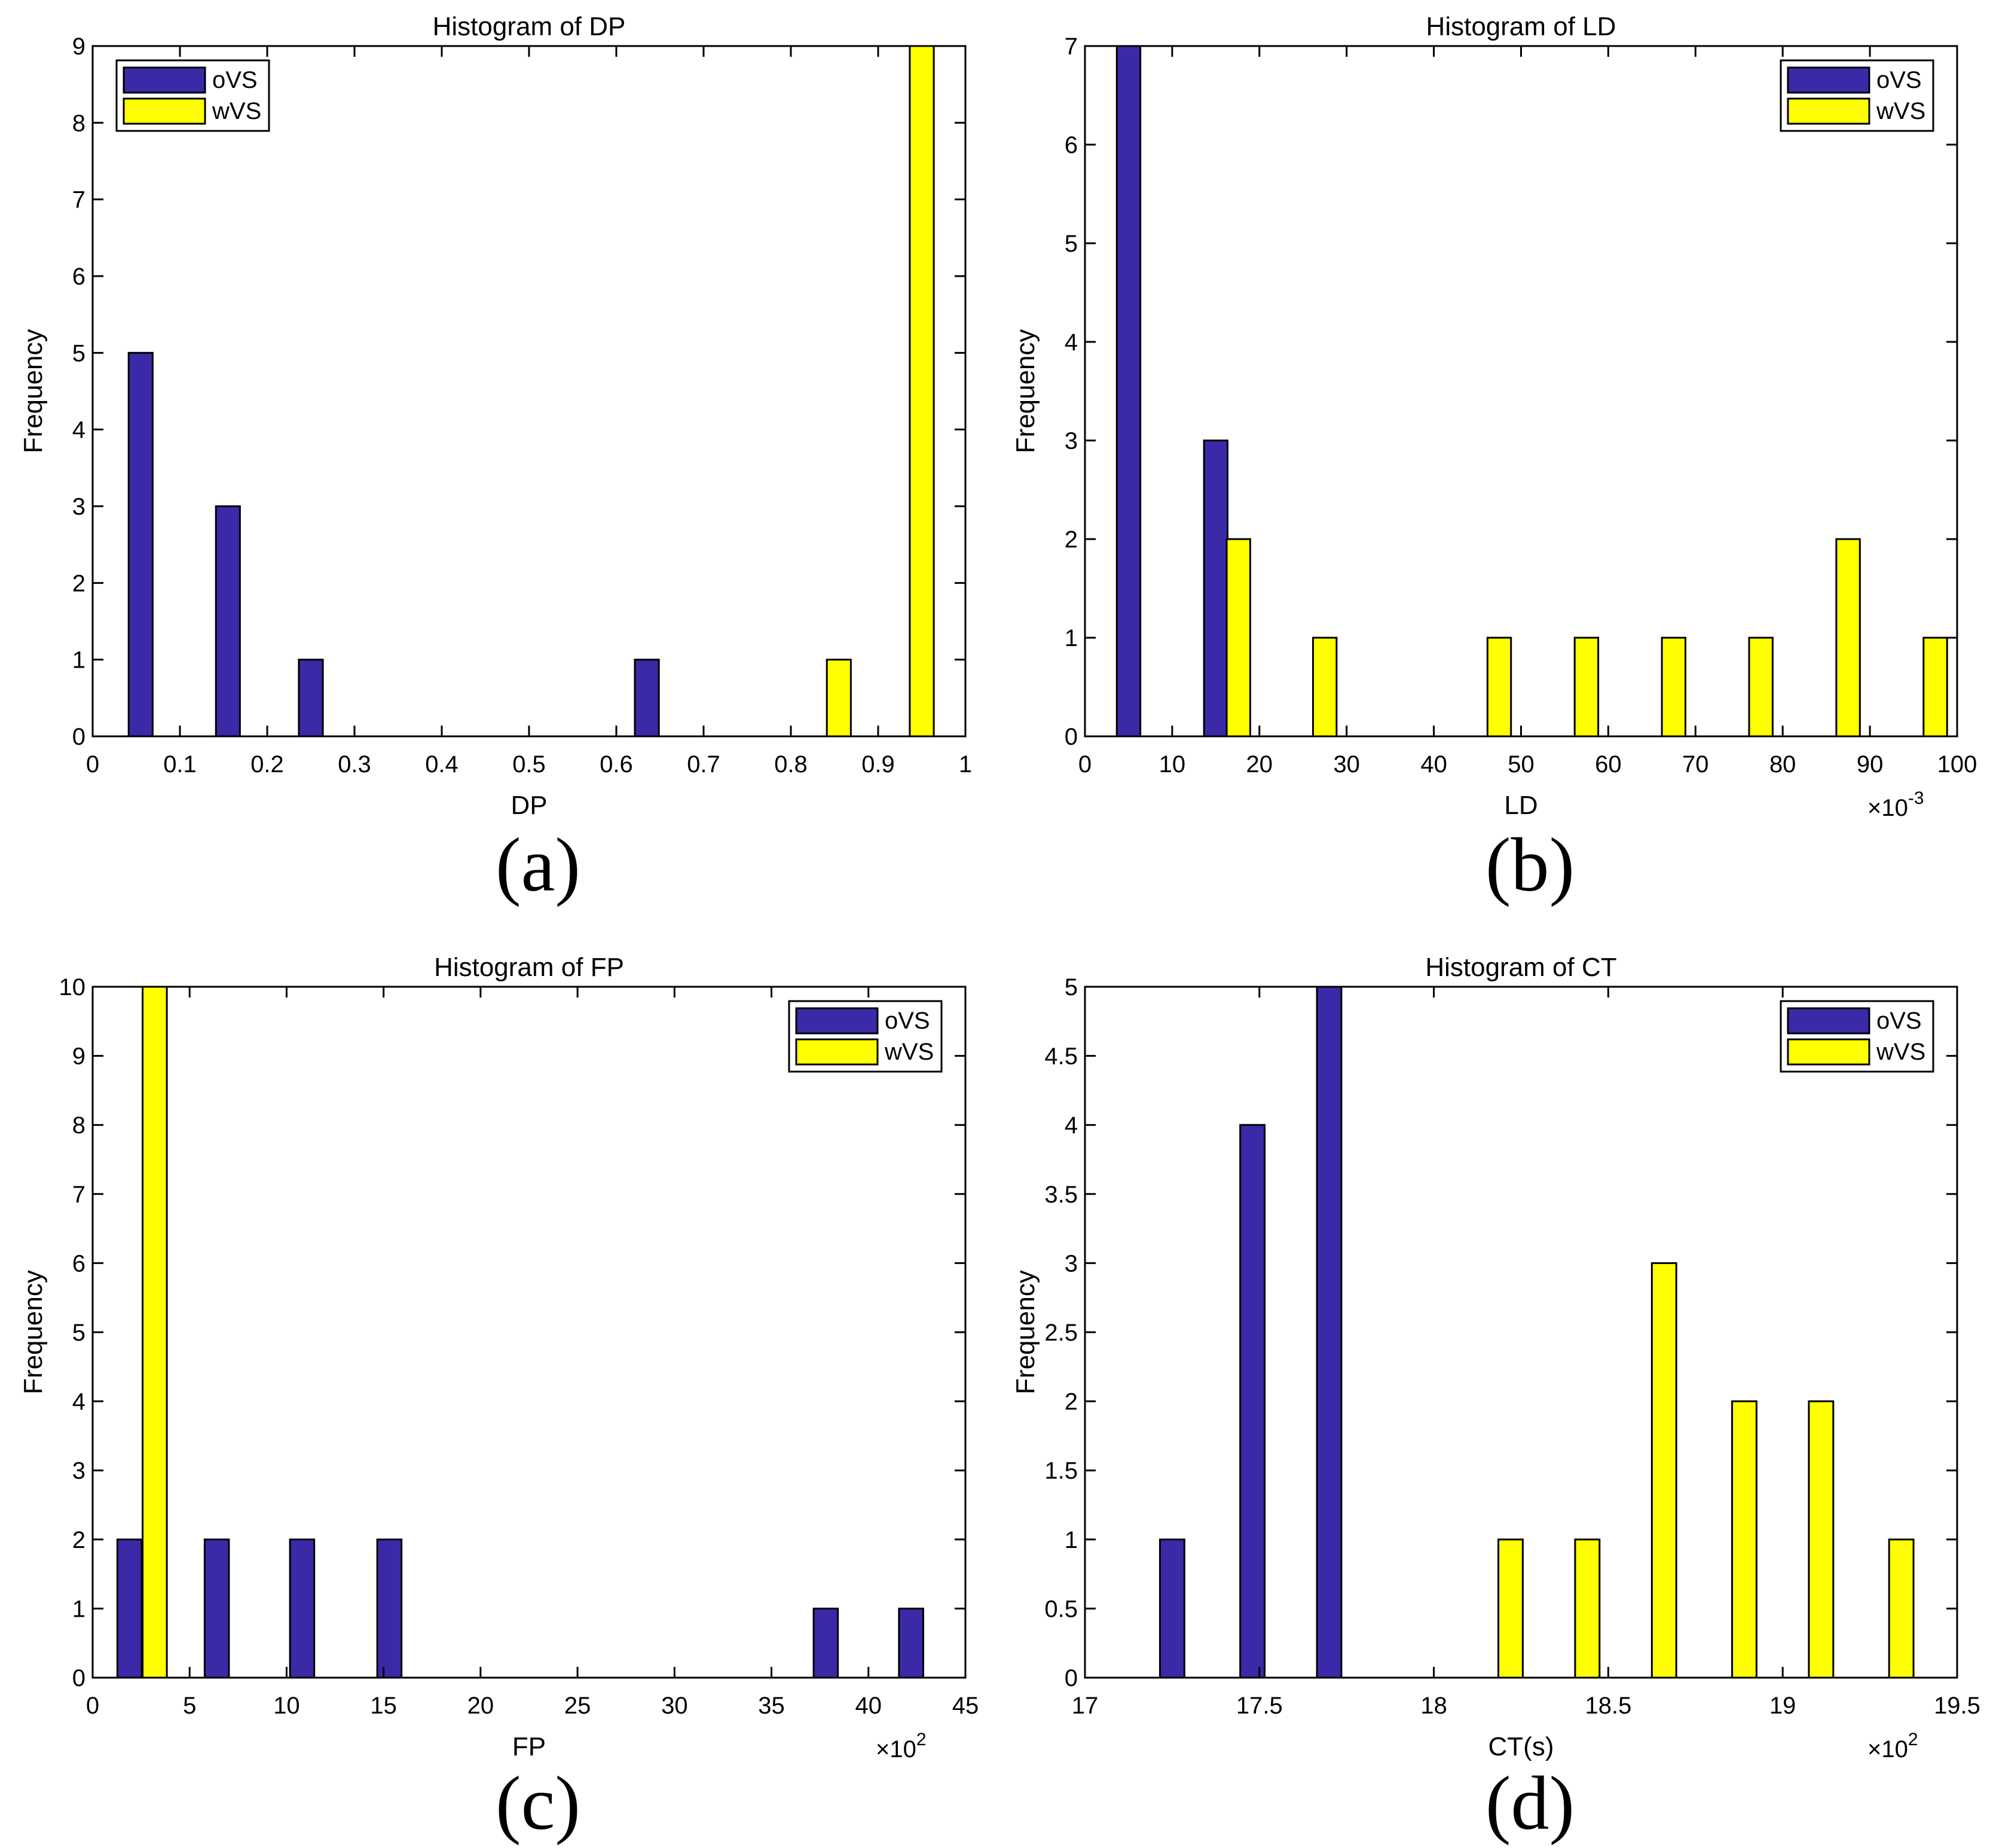  I want to click on y-tick-label: 6, so click(1071, 145).